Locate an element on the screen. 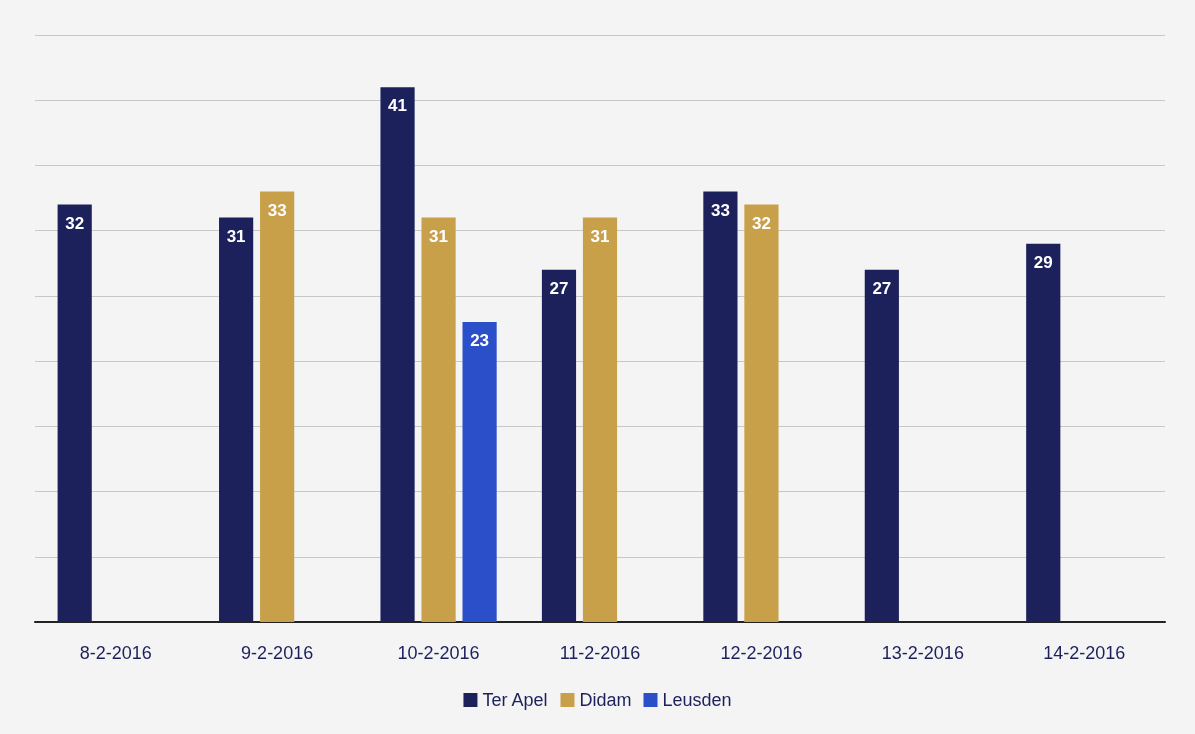 The image size is (1195, 734). x-tick-label: 11-2-2016 is located at coordinates (600, 653).